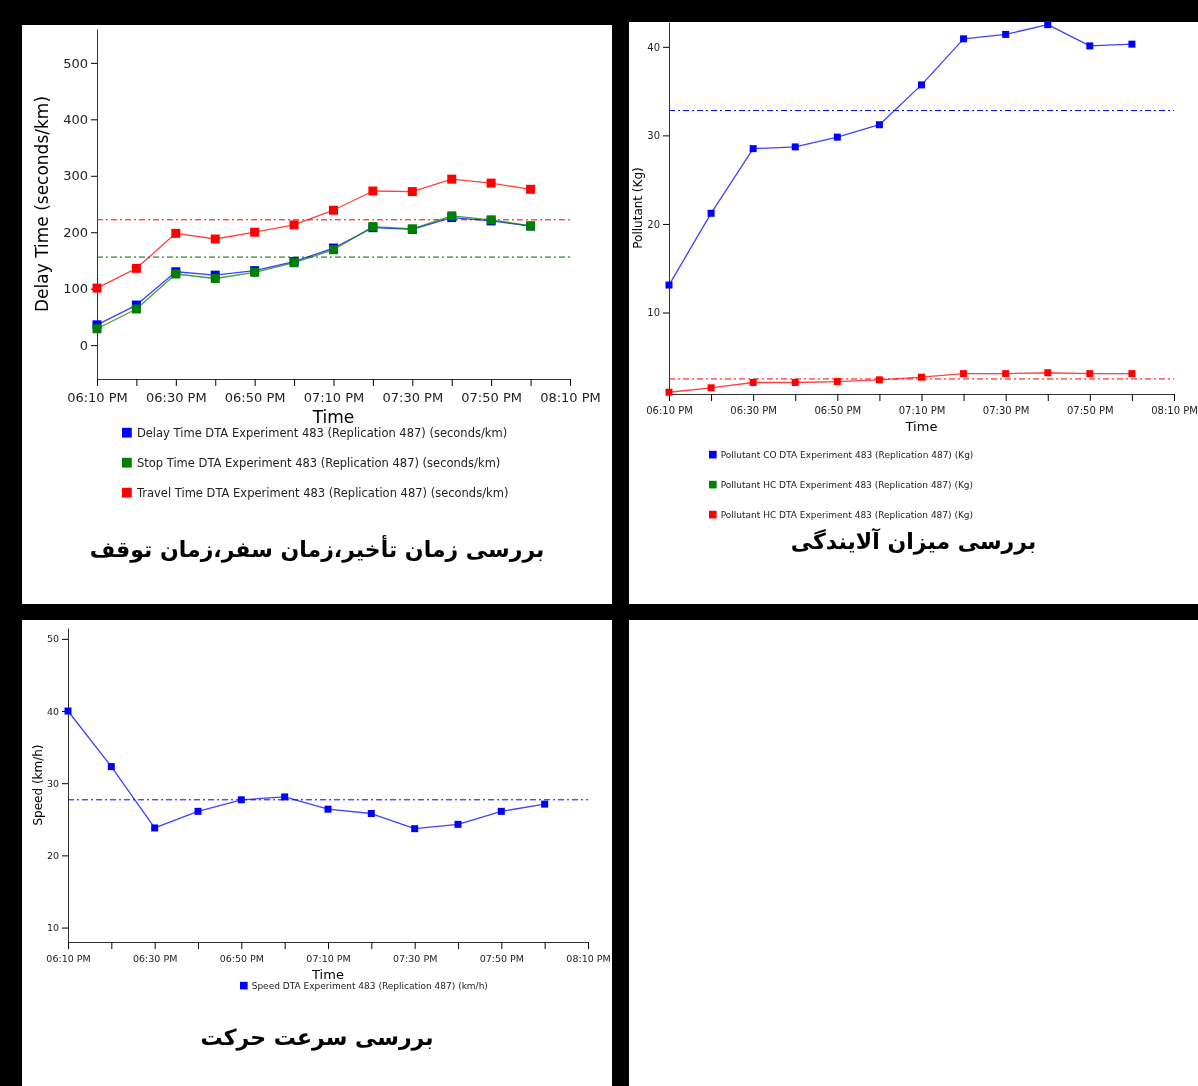 Image resolution: width=1198 pixels, height=1086 pixels. What do you see at coordinates (318, 463) in the screenshot?
I see `legend-label: Stop Time DTA Experiment 483 (Replication 487) (seconds/km)` at bounding box center [318, 463].